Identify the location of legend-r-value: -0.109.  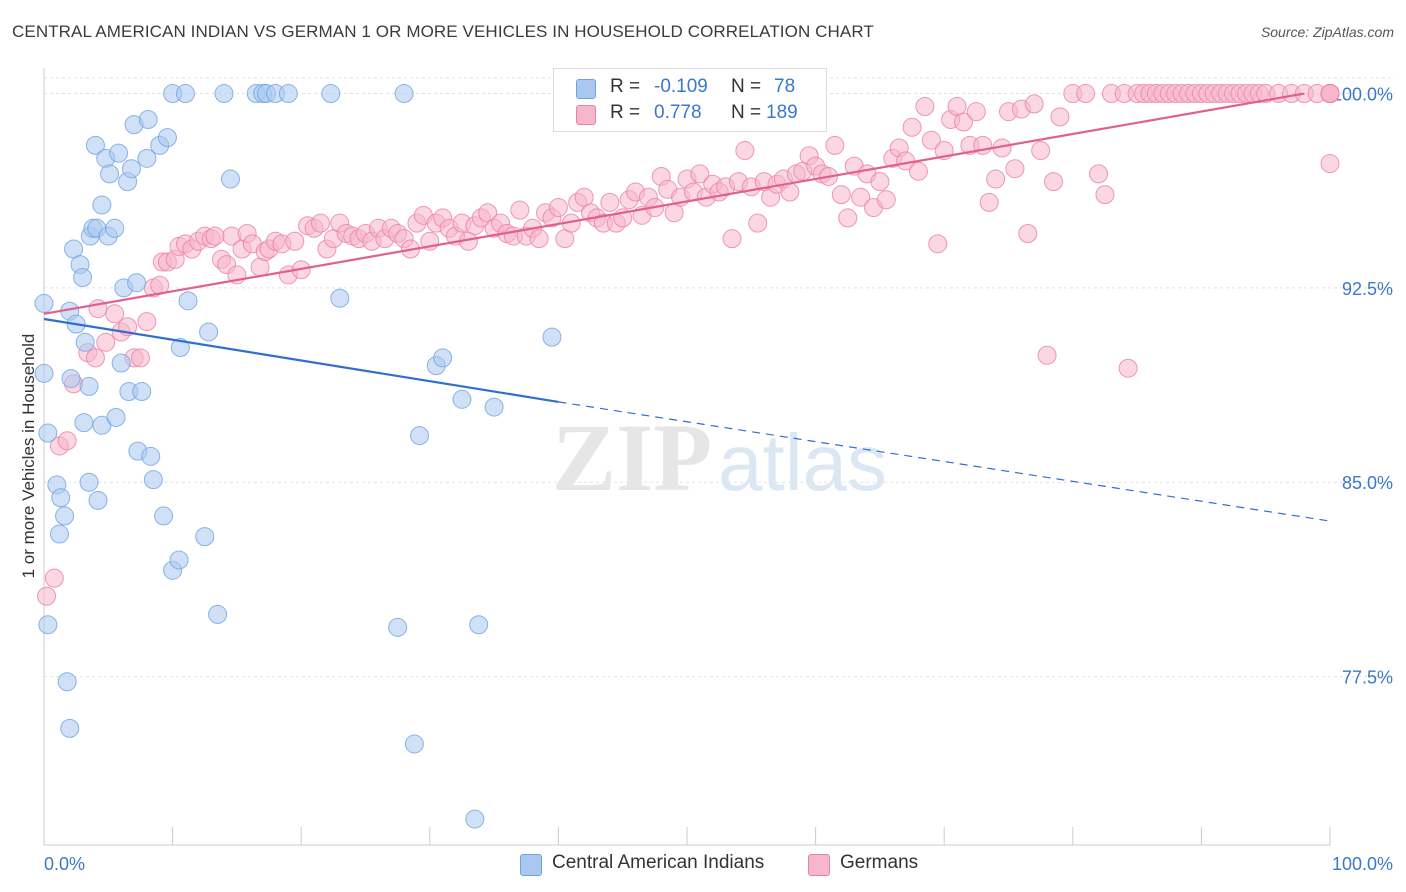
(681, 86).